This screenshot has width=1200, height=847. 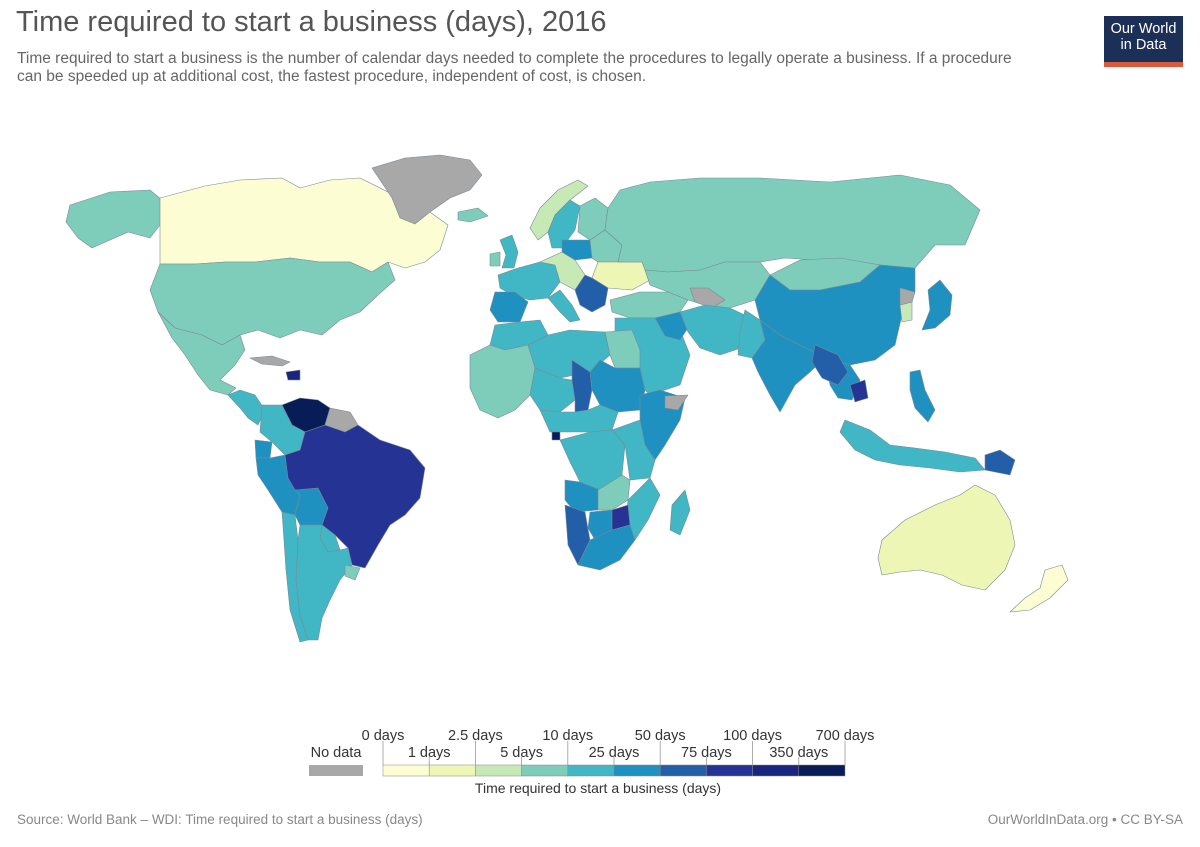 I want to click on region-myanmar-laos, so click(x=830, y=365).